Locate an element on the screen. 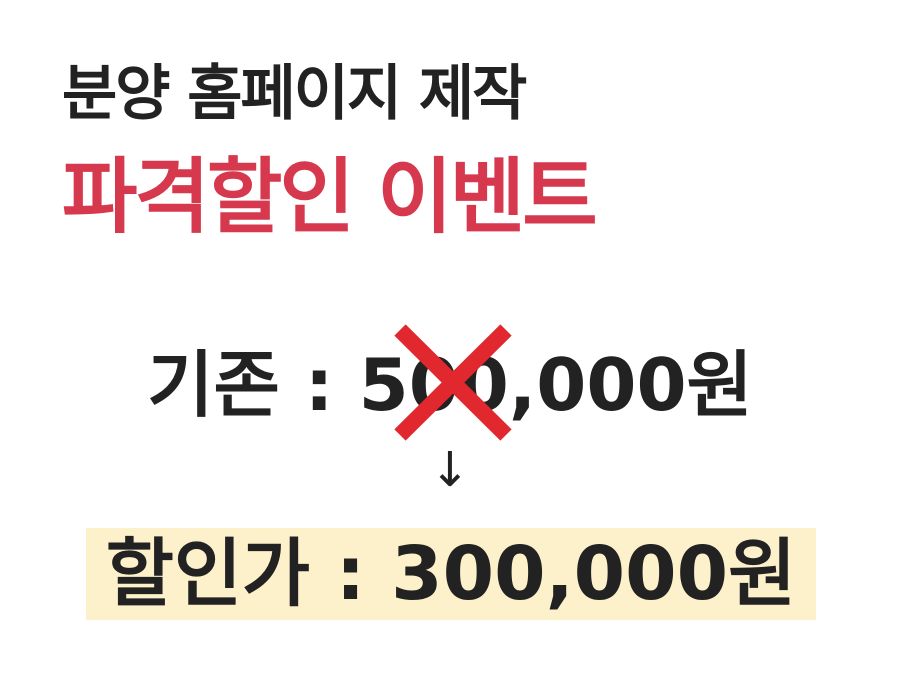  headline-event: 파격할인 이벤트 is located at coordinates (330, 197).